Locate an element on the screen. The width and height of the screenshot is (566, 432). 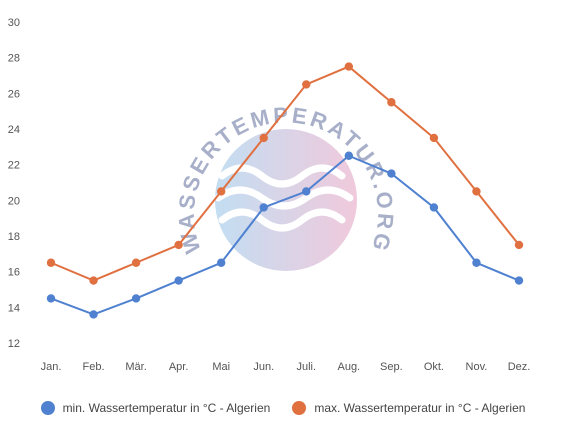
x-tick-label: Aug. is located at coordinates (348, 367).